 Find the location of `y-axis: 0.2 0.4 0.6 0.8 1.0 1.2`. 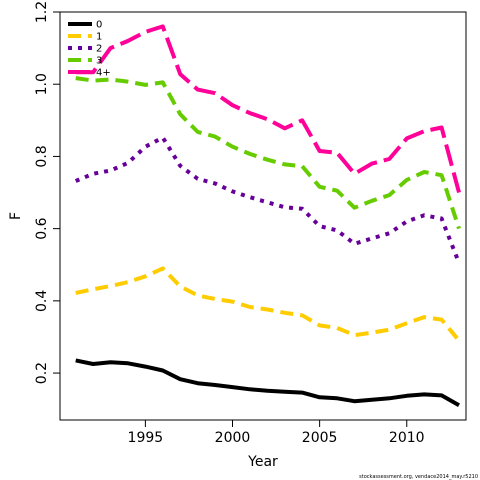

y-axis: 0.2 0.4 0.6 0.8 1.0 1.2 is located at coordinates (47, 192).